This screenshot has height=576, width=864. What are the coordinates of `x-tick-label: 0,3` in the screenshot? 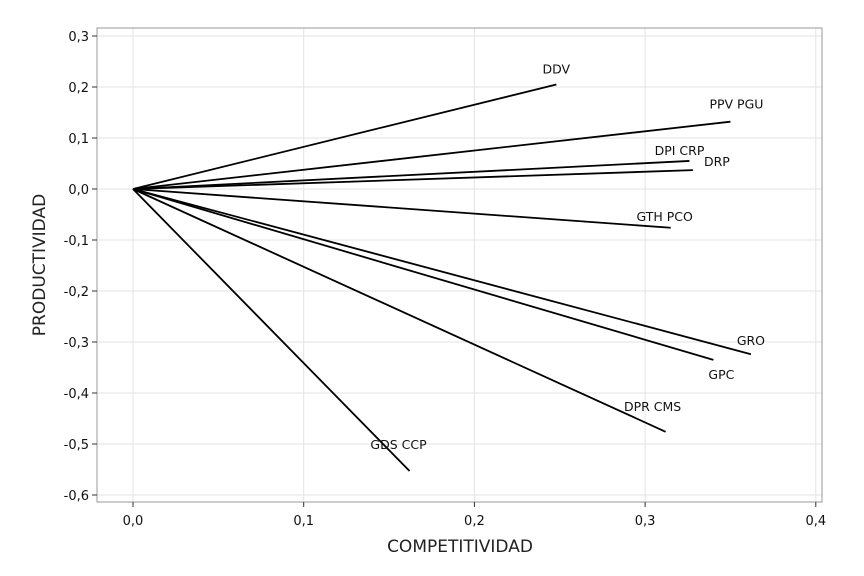 It's located at (645, 521).